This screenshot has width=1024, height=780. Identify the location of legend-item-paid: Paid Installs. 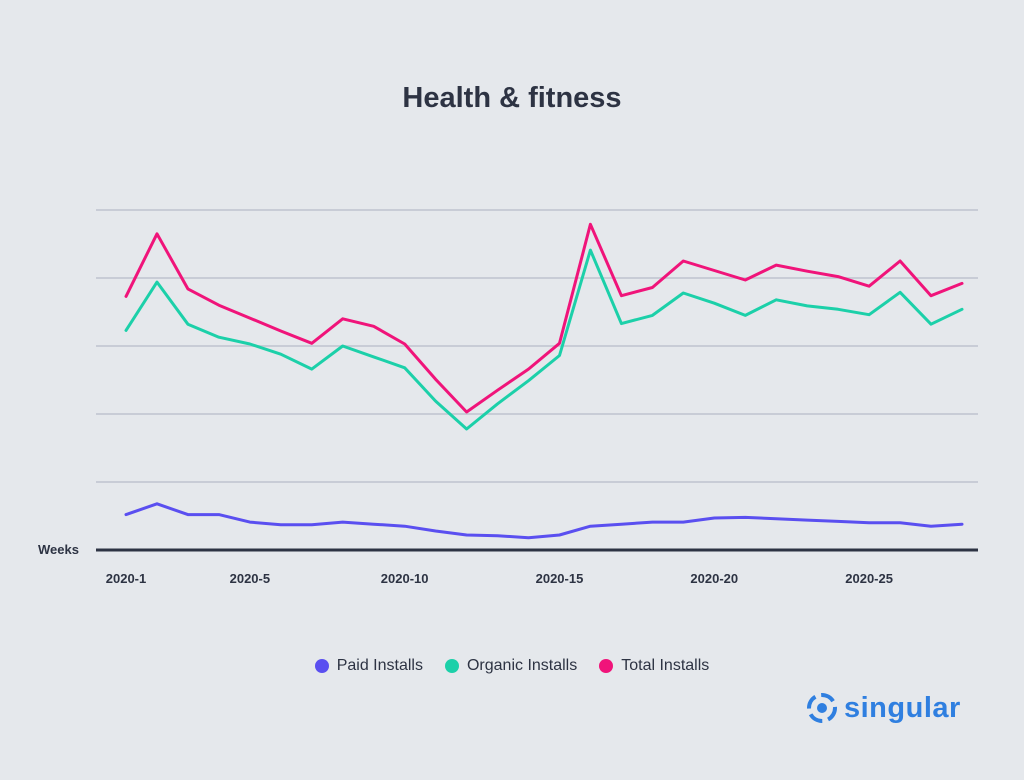
(368, 666).